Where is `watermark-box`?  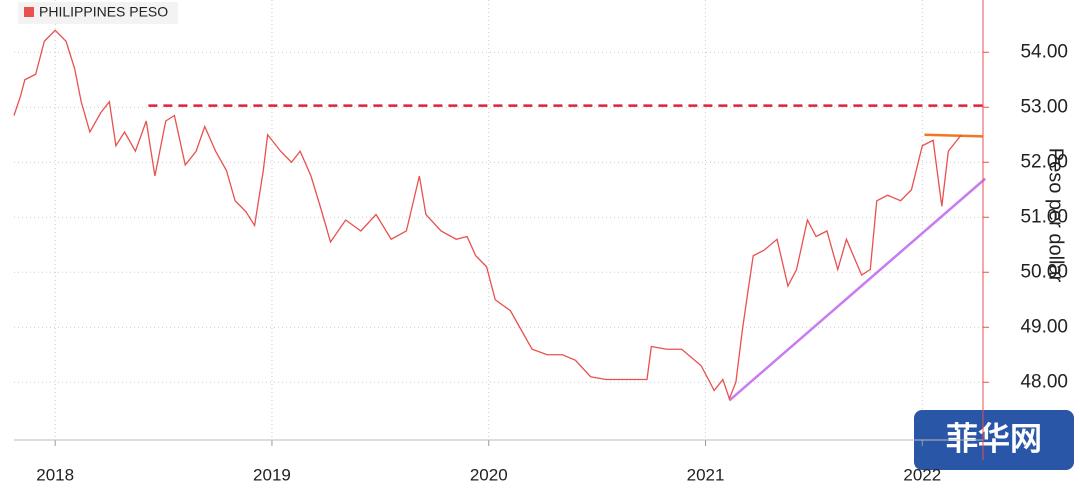
watermark-box is located at coordinates (994, 440).